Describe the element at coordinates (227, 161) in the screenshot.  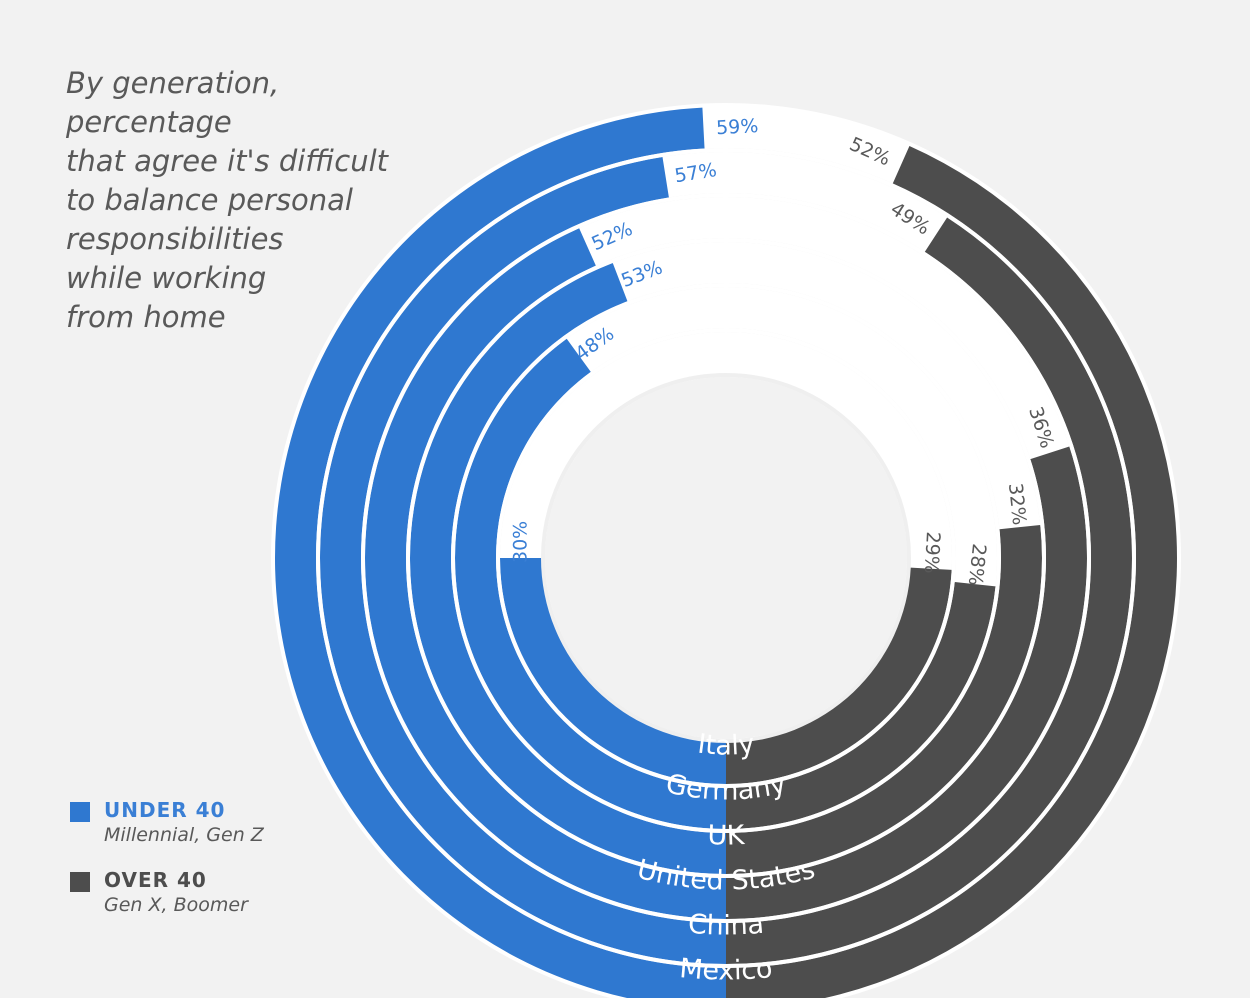
I see `title-line: that agree it's difficult` at that location.